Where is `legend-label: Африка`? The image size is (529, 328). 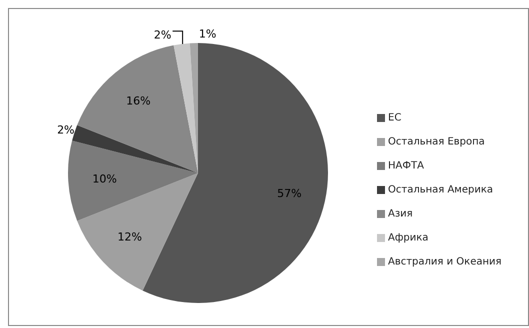 legend-label: Африка is located at coordinates (408, 238).